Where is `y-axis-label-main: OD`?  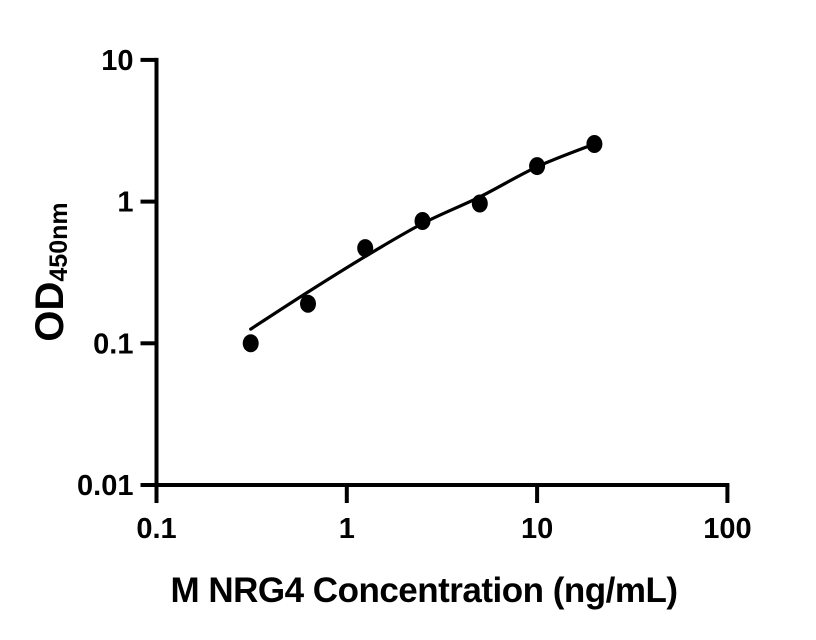 y-axis-label-main: OD is located at coordinates (50, 312).